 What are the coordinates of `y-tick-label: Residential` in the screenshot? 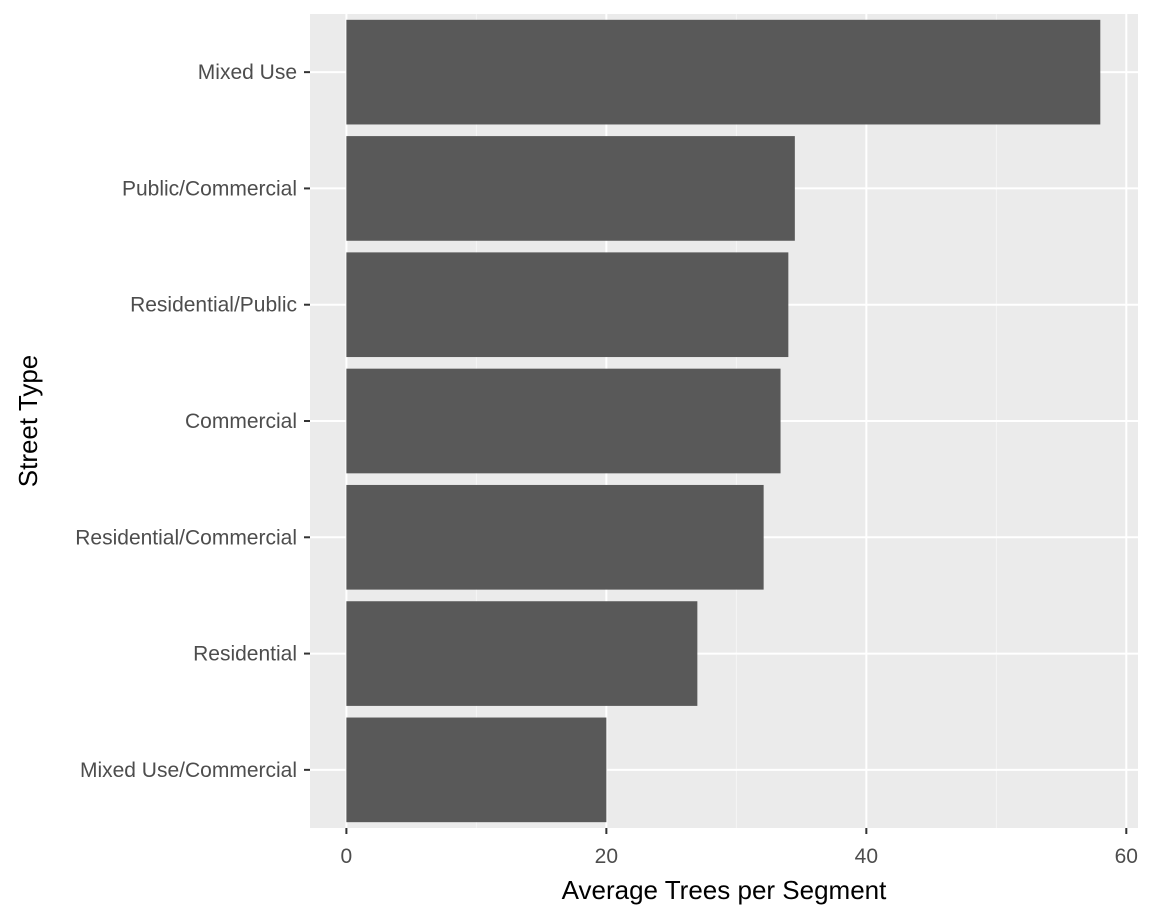 It's located at (245, 654).